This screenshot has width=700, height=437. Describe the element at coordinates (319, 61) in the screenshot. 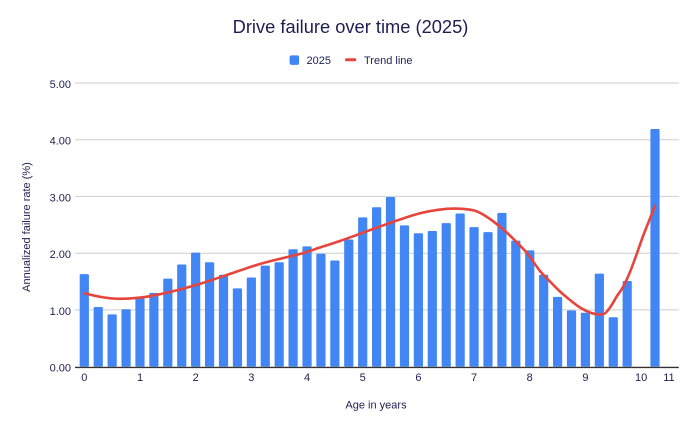

I see `svg-text: 2025` at that location.